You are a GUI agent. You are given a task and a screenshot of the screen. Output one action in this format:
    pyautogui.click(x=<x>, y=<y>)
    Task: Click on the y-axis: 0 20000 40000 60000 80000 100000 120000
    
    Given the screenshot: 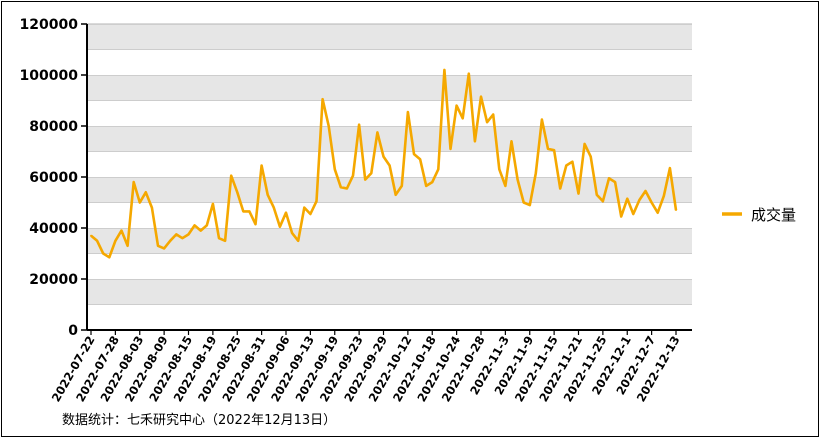 What is the action you would take?
    pyautogui.click(x=54, y=178)
    